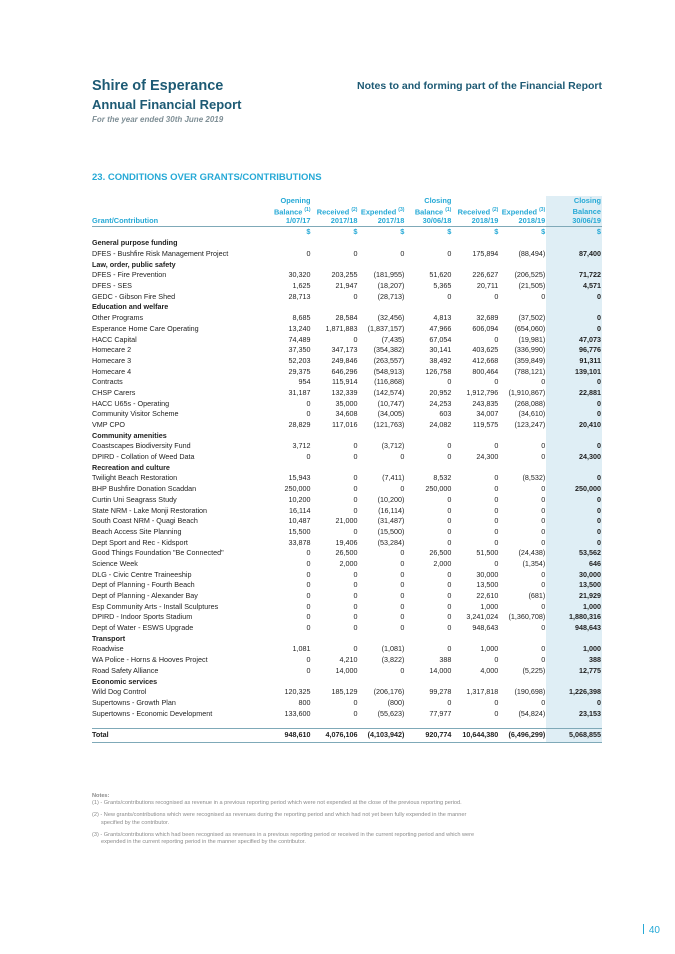 This screenshot has height=954, width=675. I want to click on report-title: Annual Financial Report, so click(167, 104).